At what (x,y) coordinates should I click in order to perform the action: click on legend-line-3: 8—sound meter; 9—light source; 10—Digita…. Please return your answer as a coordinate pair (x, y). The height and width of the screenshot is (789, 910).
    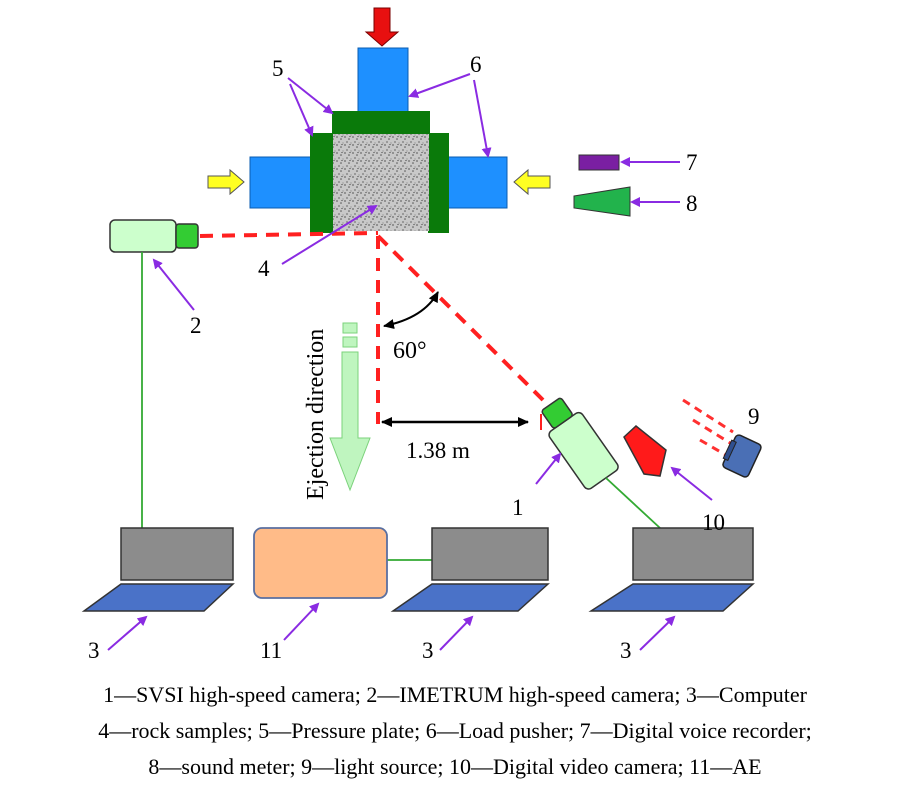
    Looking at the image, I should click on (455, 766).